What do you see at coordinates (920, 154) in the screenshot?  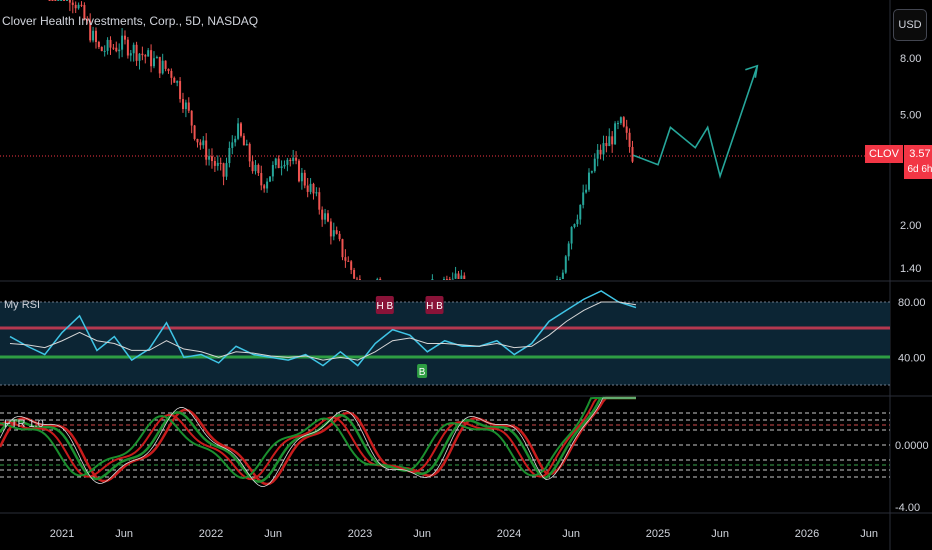 I see `ticker-price-value: 3.57` at bounding box center [920, 154].